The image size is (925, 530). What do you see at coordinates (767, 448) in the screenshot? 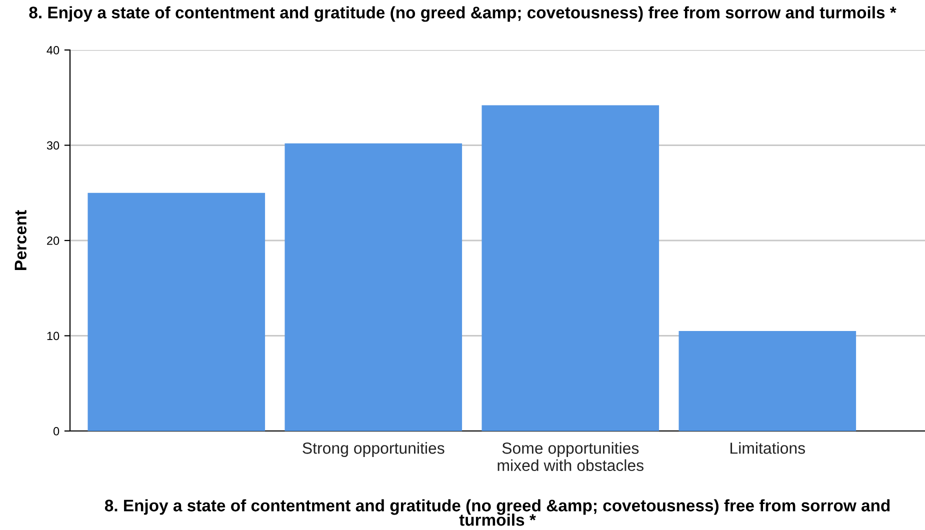
I see `x-tick-label: Limitations` at bounding box center [767, 448].